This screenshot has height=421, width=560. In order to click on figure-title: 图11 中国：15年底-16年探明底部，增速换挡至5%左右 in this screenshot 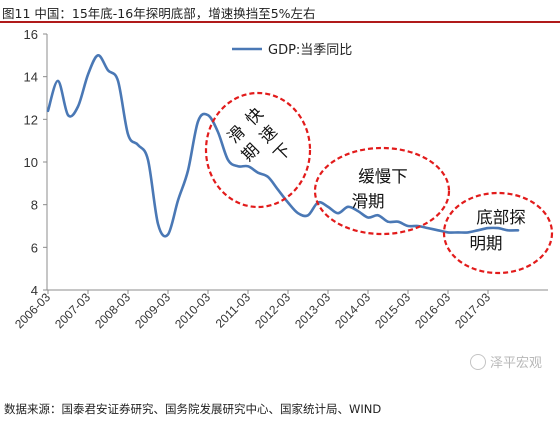, I will do `click(159, 13)`.